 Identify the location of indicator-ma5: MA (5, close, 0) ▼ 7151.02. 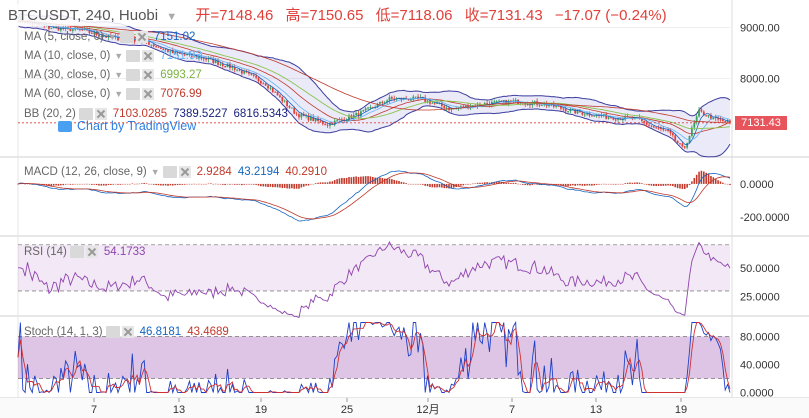
(109, 37).